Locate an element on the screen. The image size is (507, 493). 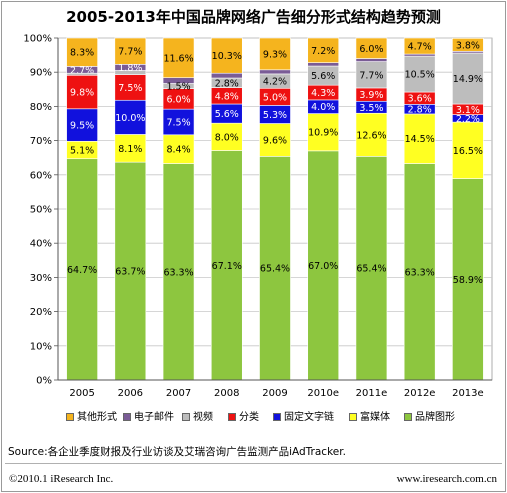
data-label: 10.3% is located at coordinates (227, 56).